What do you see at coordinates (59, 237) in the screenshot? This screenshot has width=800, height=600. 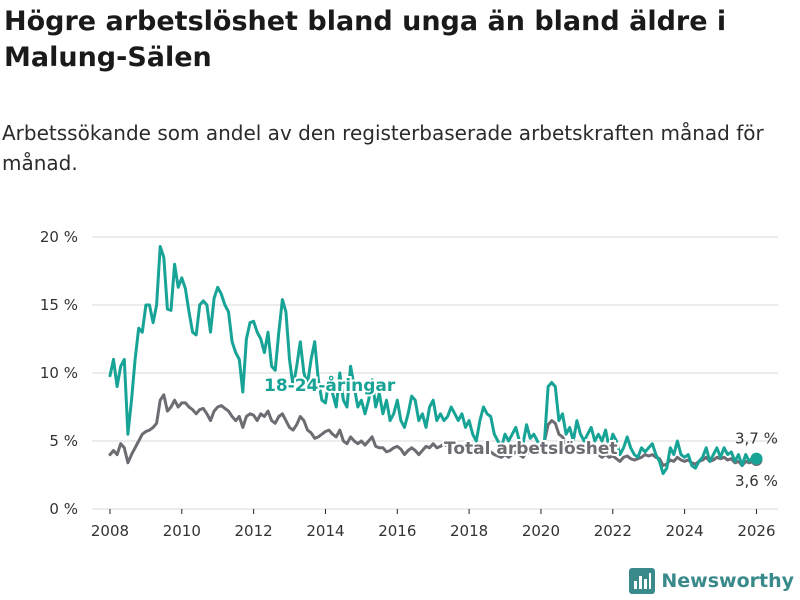 I see `y-tick-label: 20 %` at bounding box center [59, 237].